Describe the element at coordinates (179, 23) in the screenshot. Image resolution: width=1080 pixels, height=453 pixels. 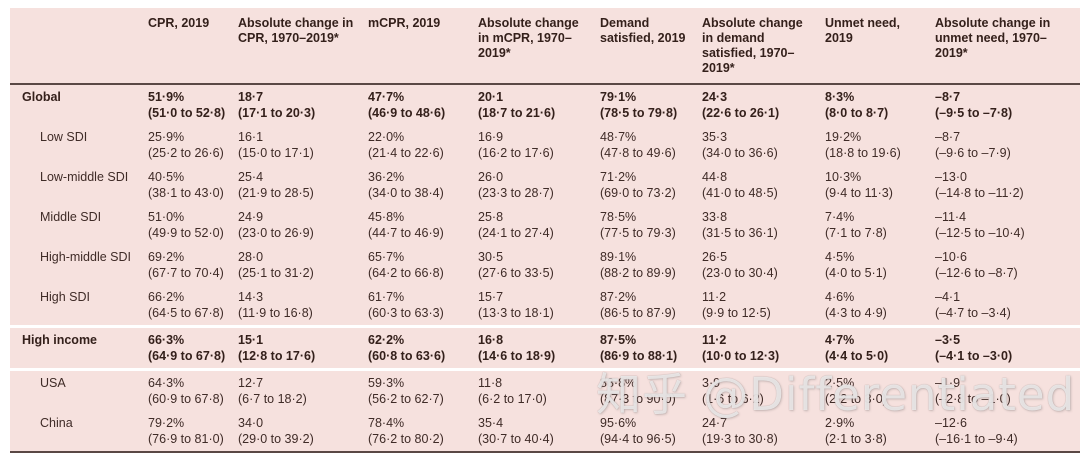
I see `column-header: CPR, 2019` at that location.